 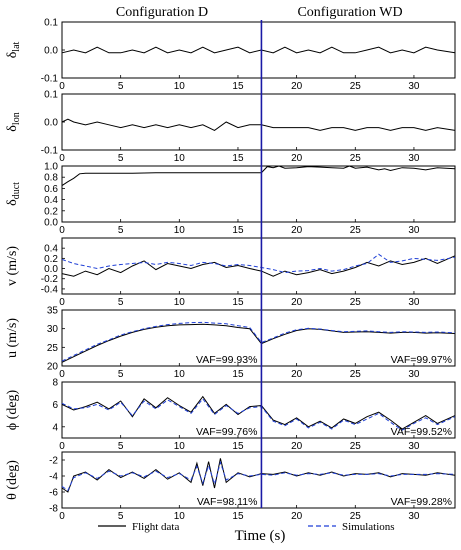 What do you see at coordinates (421, 432) in the screenshot?
I see `vaf-label-right-phi: VAF=99.52%` at bounding box center [421, 432].